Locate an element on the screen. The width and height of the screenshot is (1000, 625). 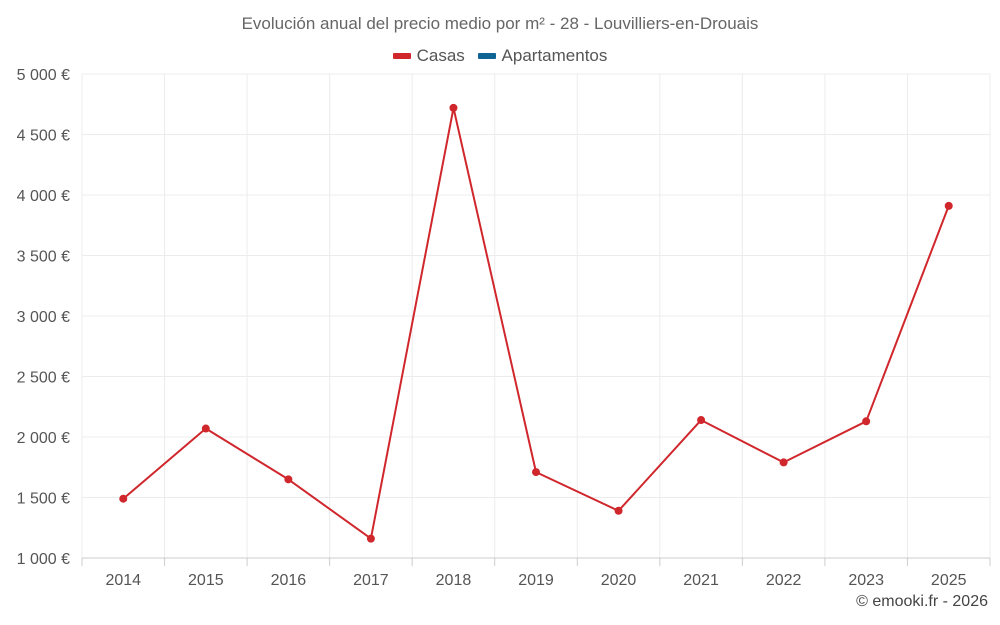
y-tick-label: 3 000 € is located at coordinates (43, 317).